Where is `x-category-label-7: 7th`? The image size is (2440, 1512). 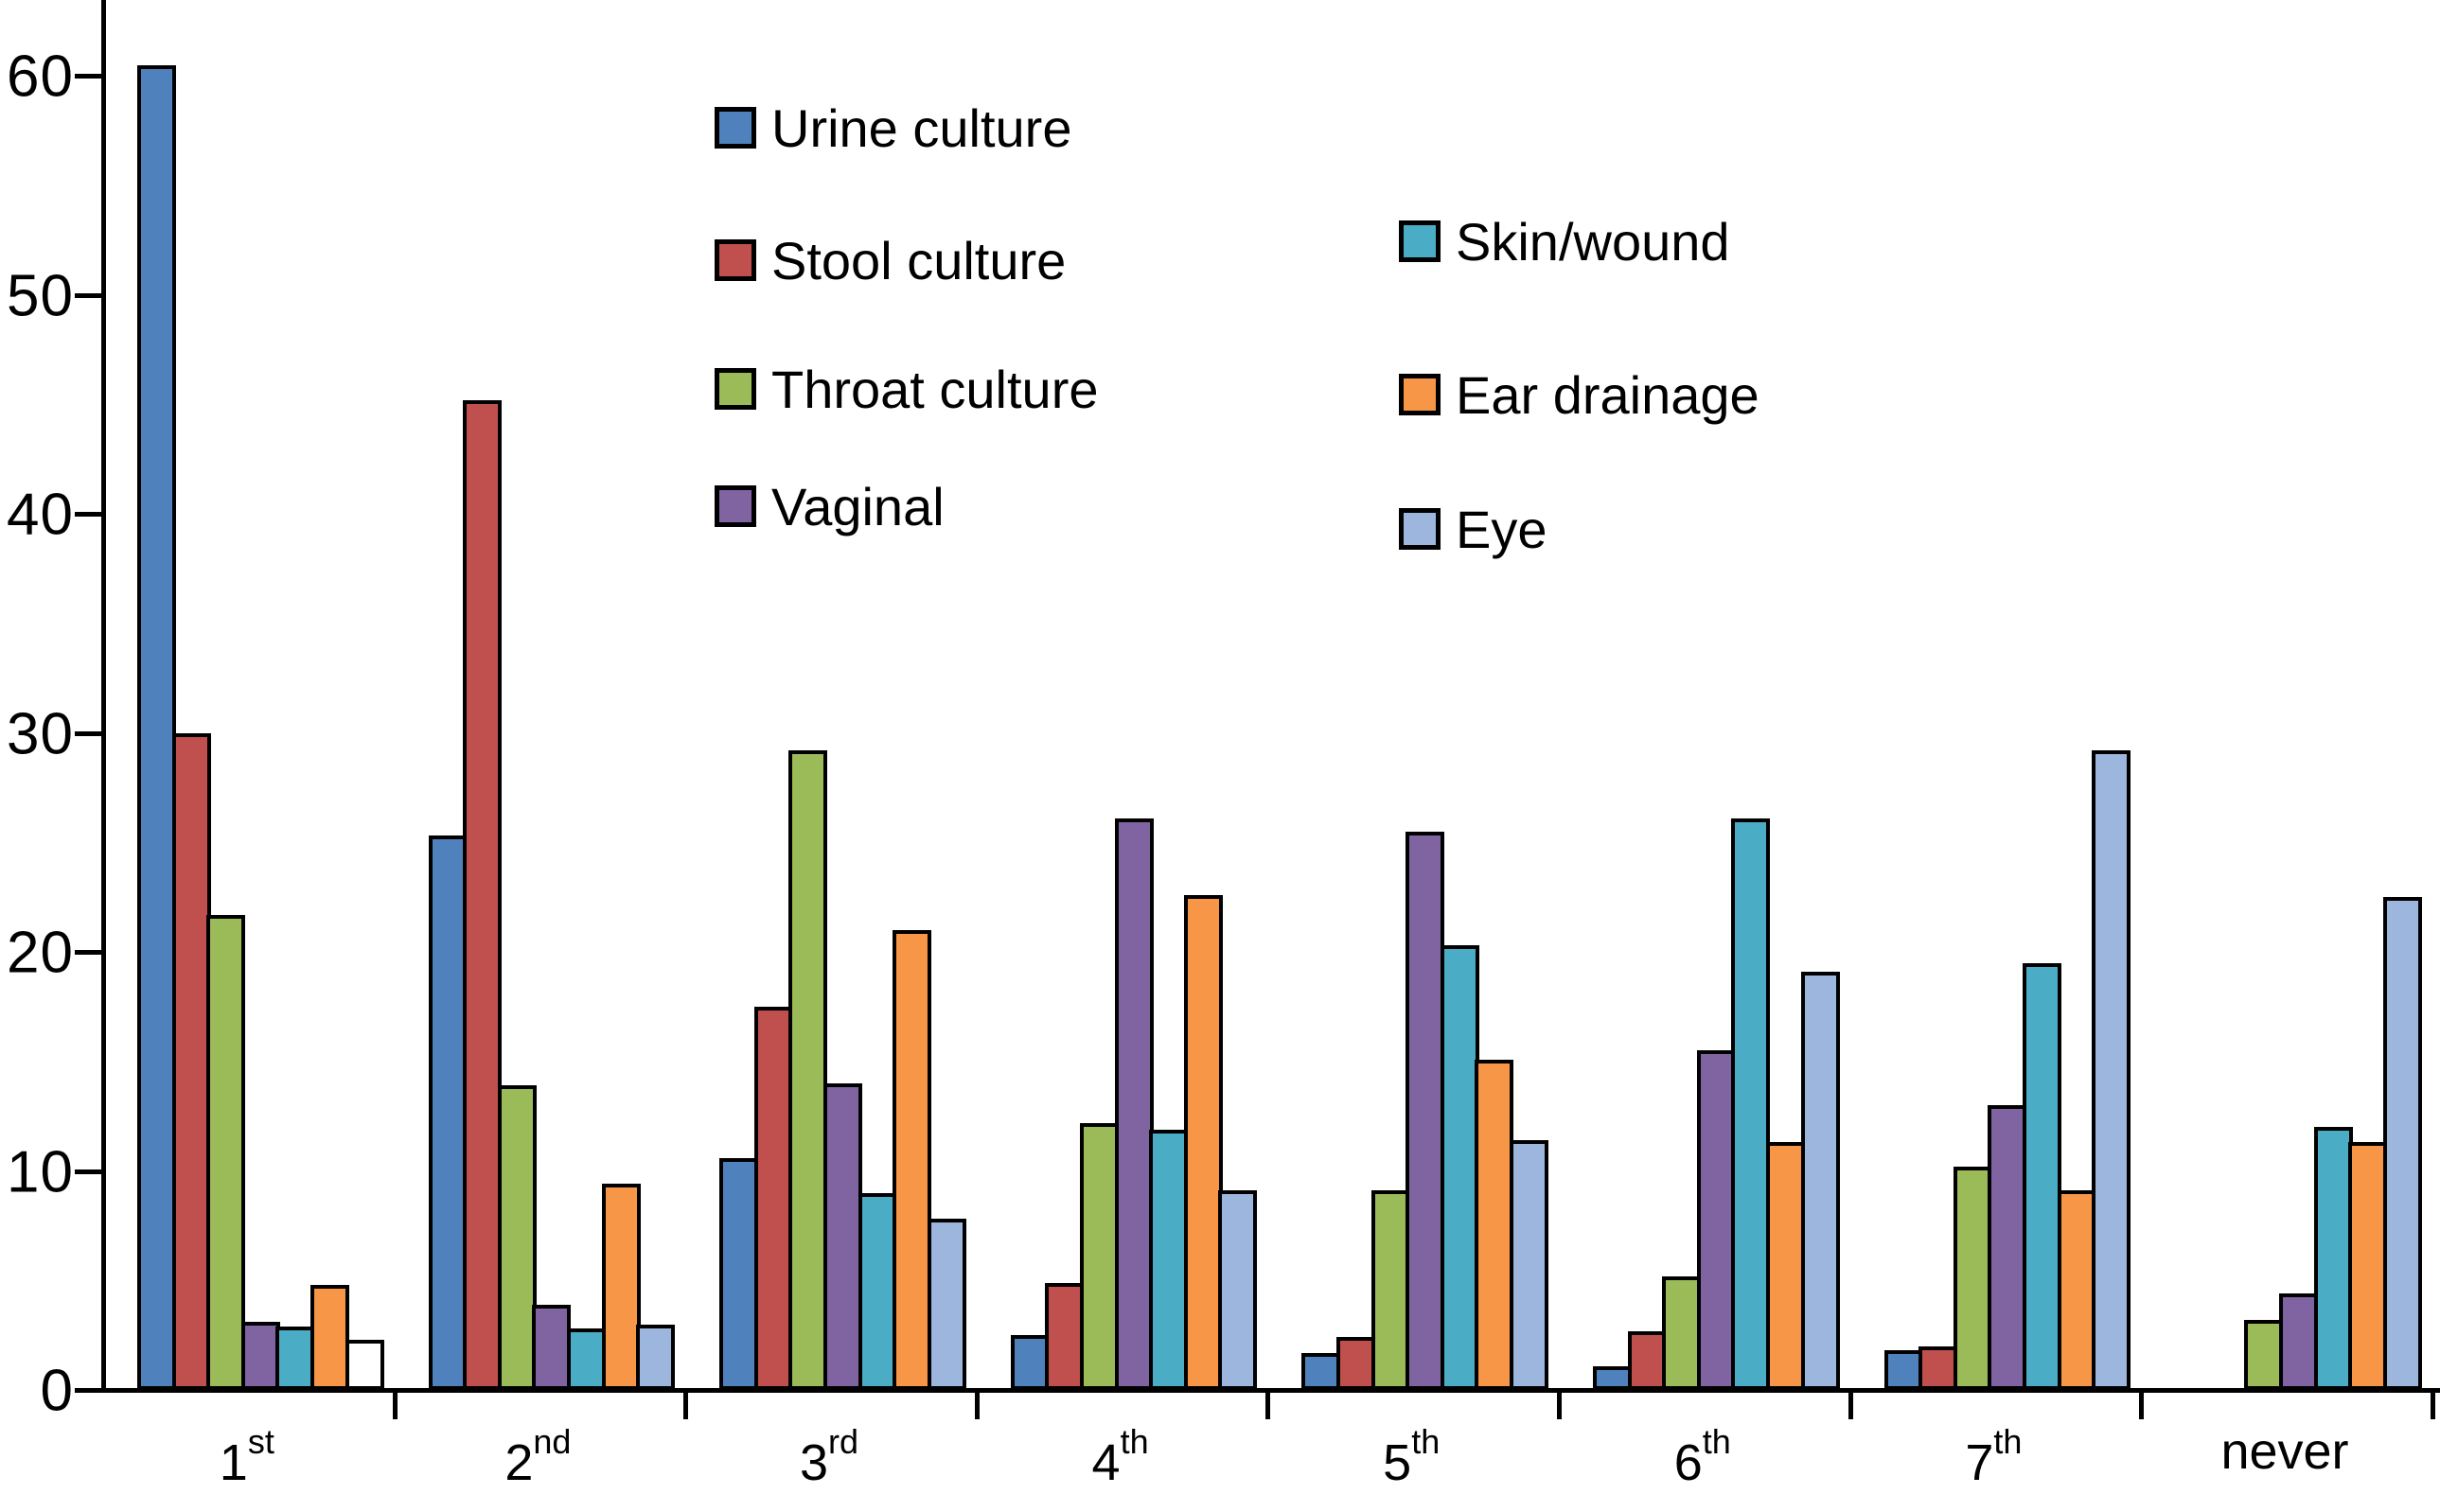
x-category-label-7: 7th is located at coordinates (1994, 1457).